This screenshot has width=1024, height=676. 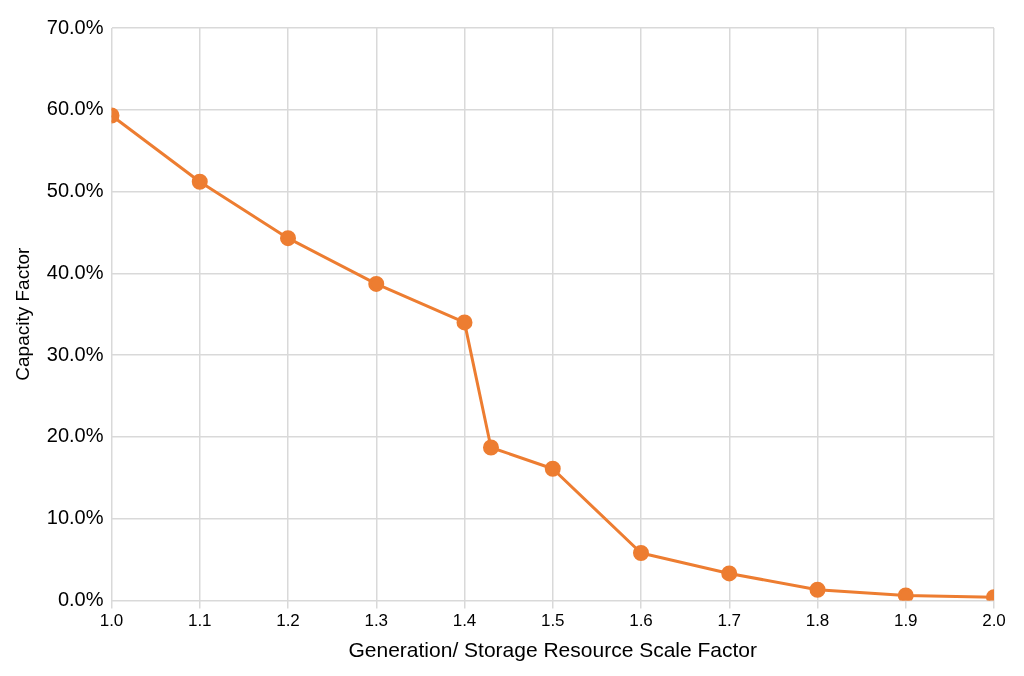 I want to click on x-tick-label: 1.0, so click(x=111, y=621).